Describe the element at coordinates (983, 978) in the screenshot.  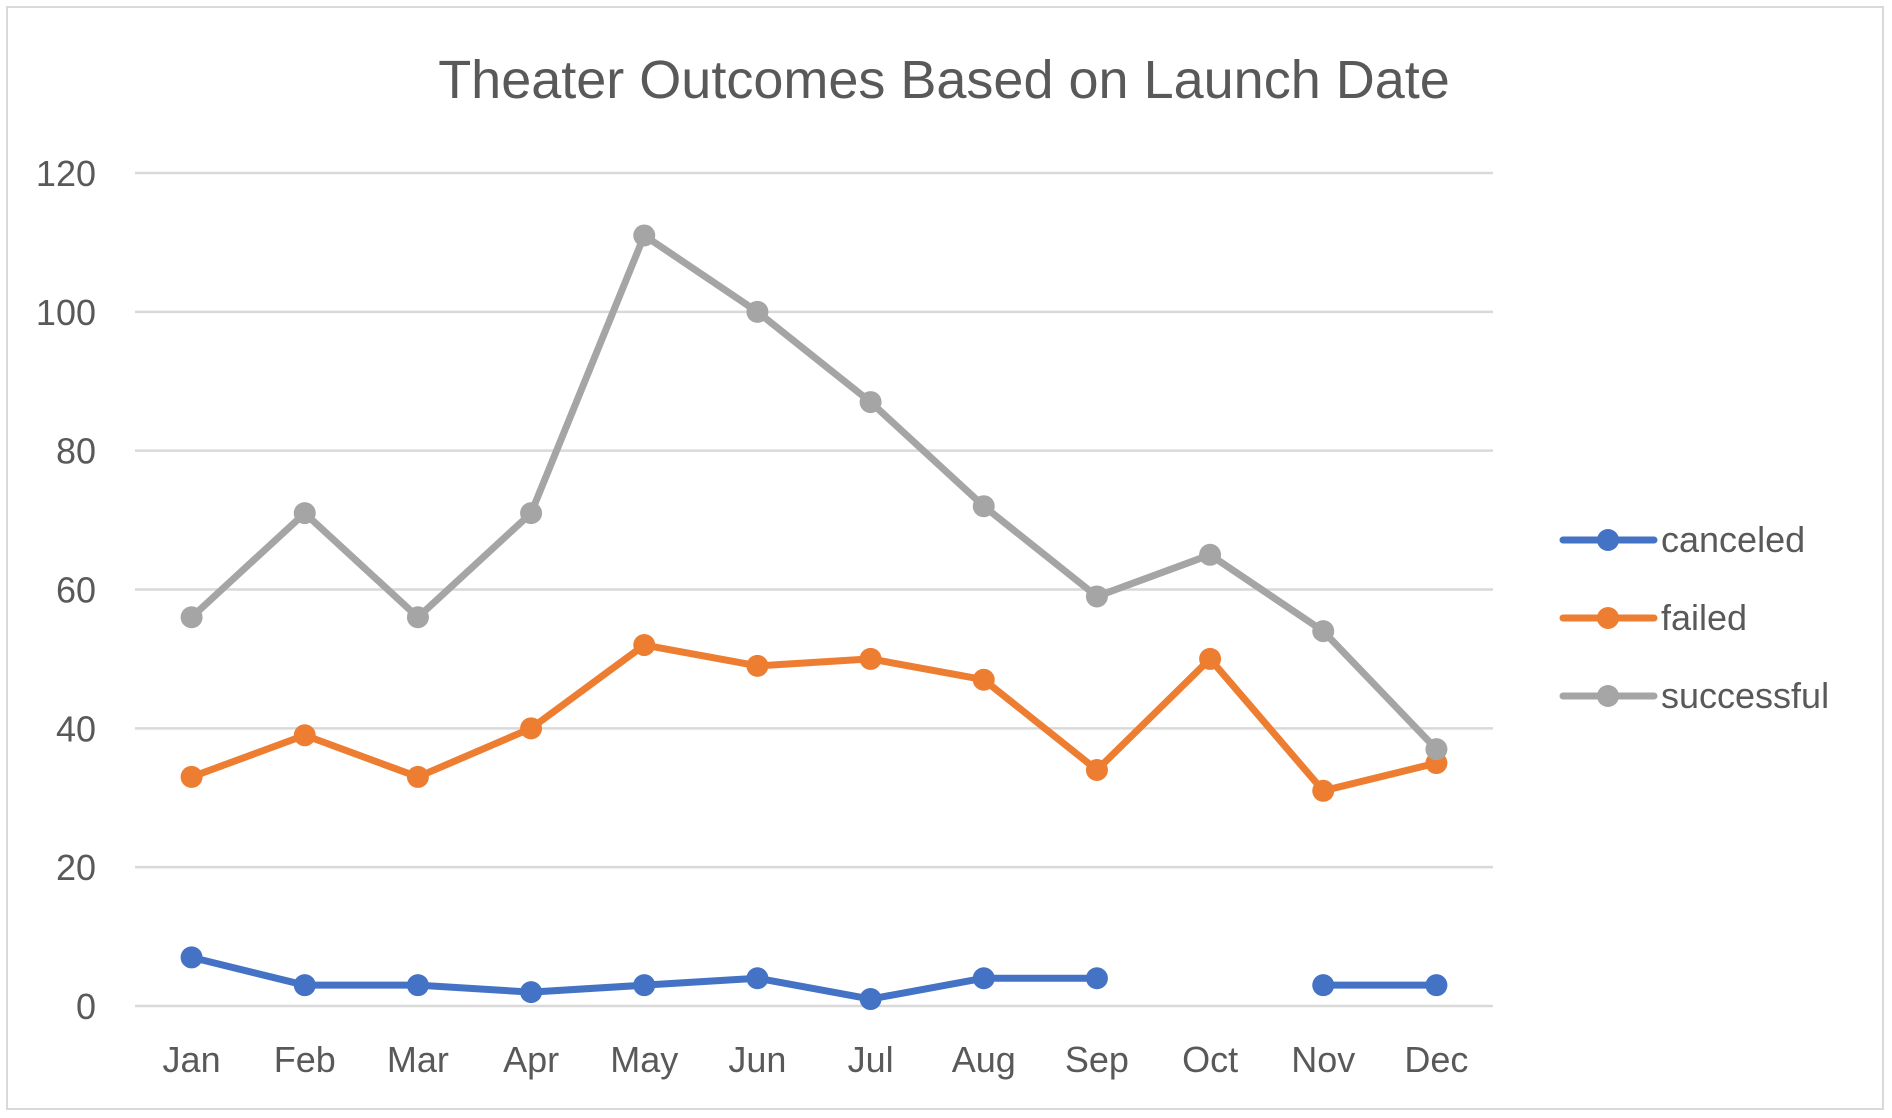
I see `canceled-point-aug` at that location.